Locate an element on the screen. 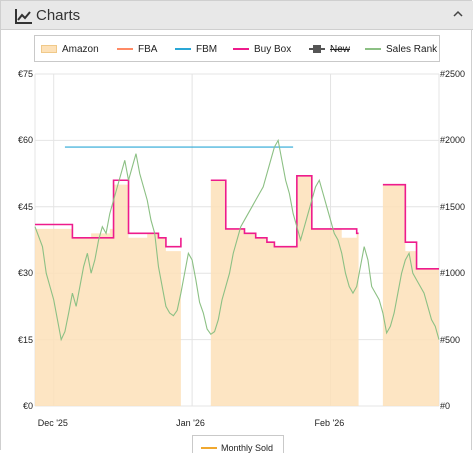 The height and width of the screenshot is (453, 474). monthly-sold-legend: Monthly Sold is located at coordinates (238, 444).